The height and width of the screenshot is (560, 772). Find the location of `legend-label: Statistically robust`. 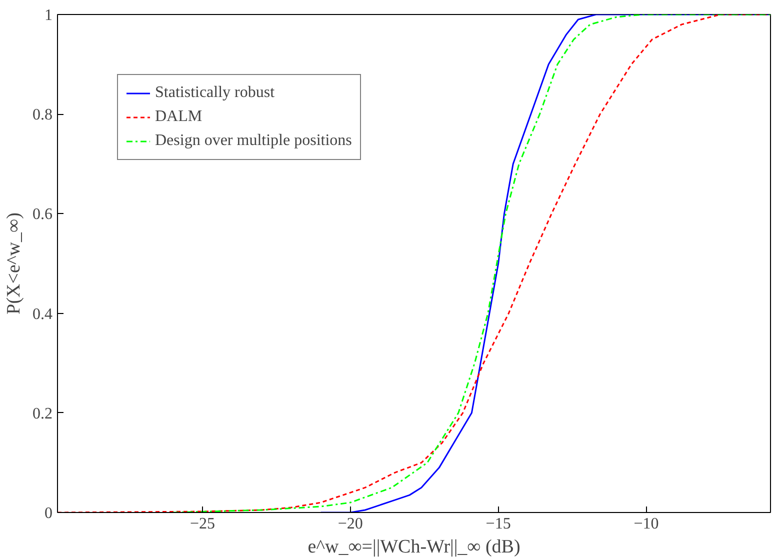

legend-label: Statistically robust is located at coordinates (215, 93).